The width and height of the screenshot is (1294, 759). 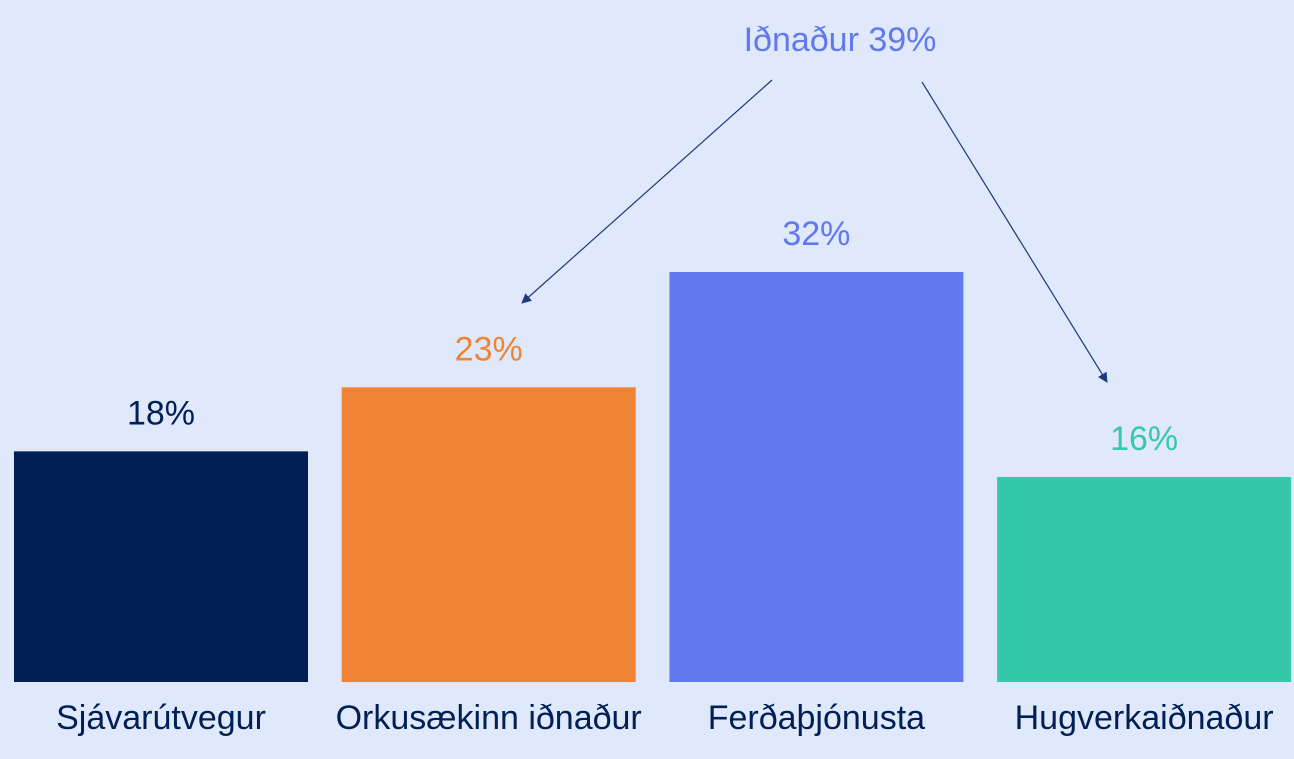 What do you see at coordinates (161, 718) in the screenshot?
I see `x-tick-label: Sjávarútvegur` at bounding box center [161, 718].